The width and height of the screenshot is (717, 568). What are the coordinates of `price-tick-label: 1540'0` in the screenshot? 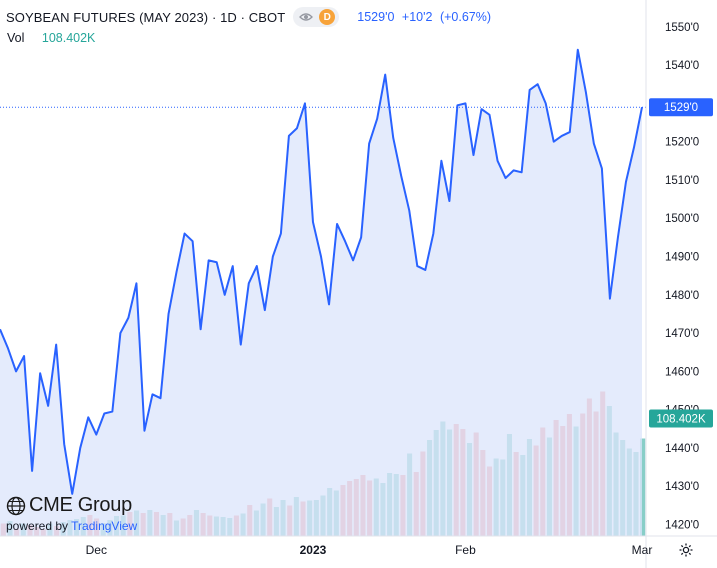 It's located at (682, 66).